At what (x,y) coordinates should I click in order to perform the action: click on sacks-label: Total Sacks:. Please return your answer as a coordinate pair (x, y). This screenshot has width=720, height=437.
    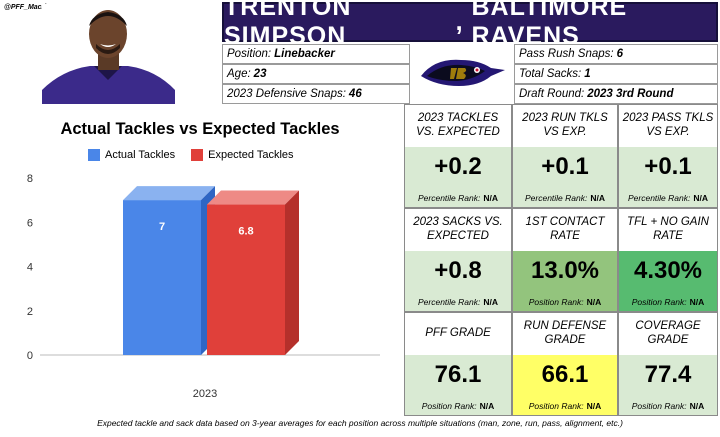
    Looking at the image, I should click on (550, 74).